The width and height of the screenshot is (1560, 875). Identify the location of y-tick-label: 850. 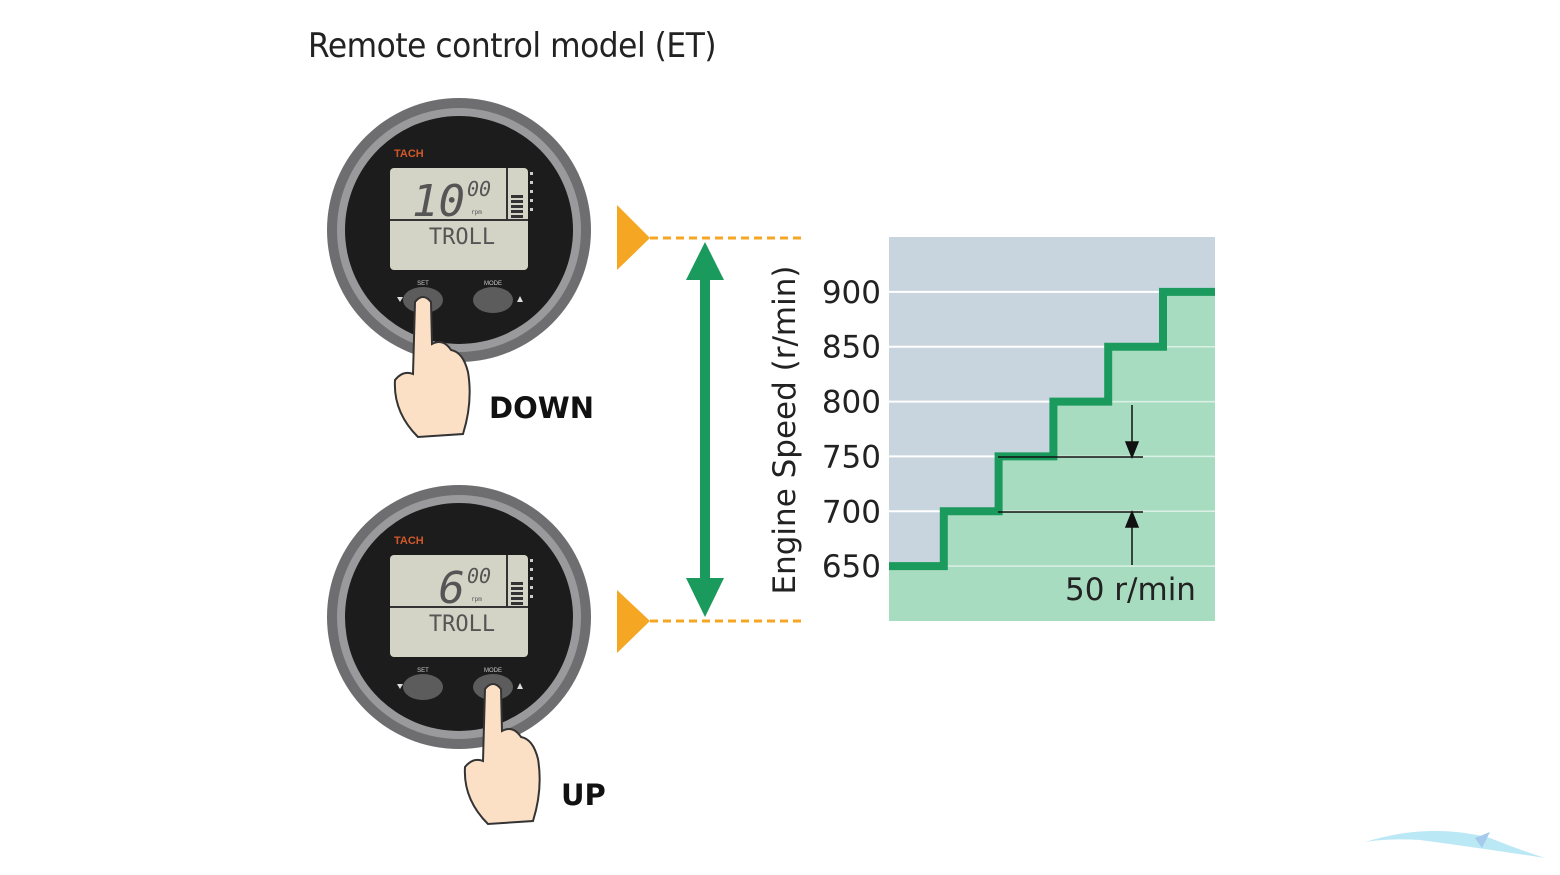
(851, 348).